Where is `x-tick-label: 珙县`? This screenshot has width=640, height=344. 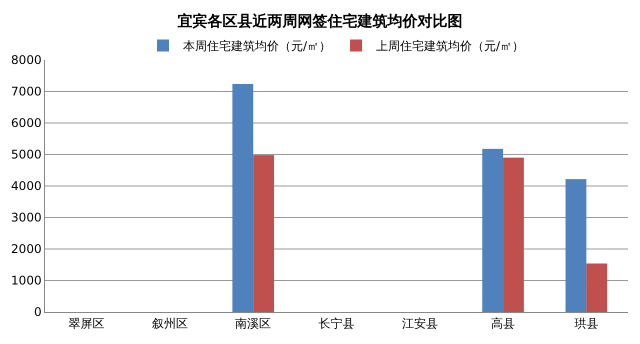 x-tick-label: 珙县 is located at coordinates (586, 323).